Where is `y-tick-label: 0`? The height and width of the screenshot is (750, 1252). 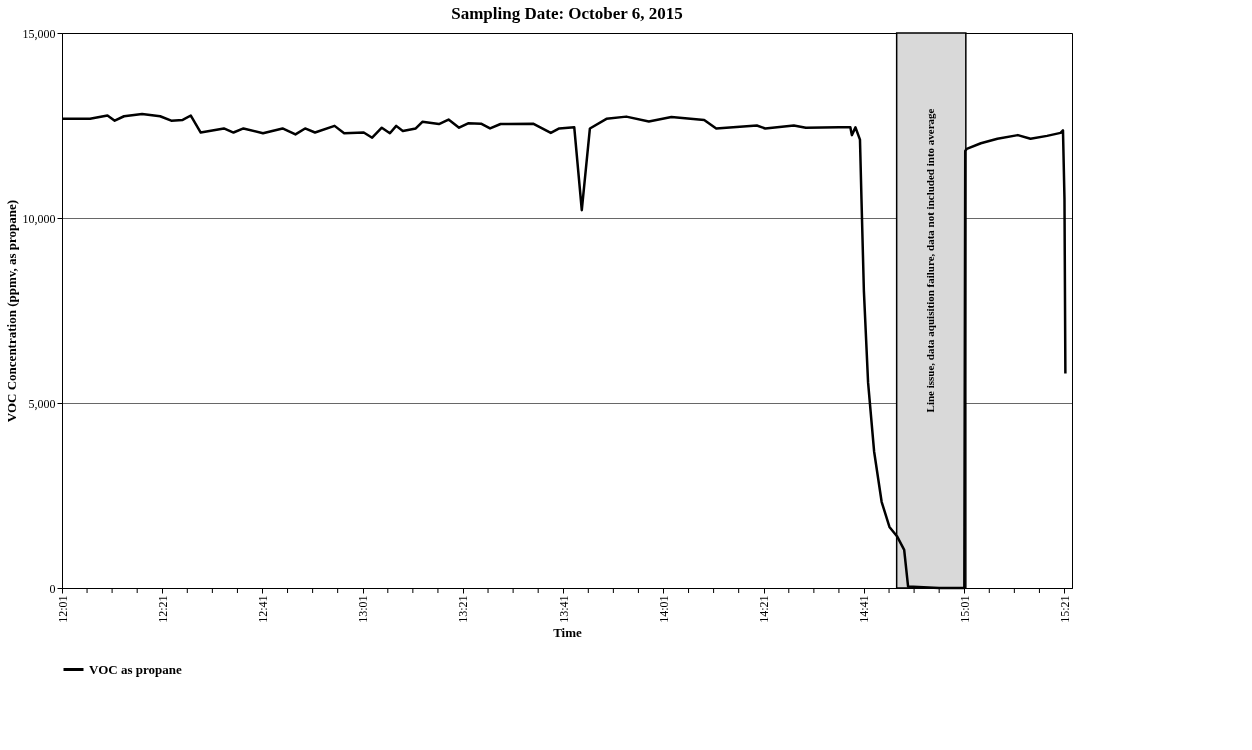 y-tick-label: 0 is located at coordinates (52, 588).